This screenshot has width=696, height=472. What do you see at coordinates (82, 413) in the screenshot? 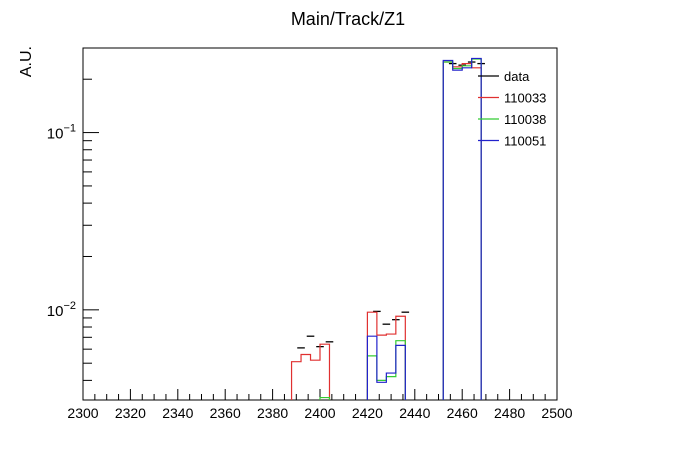
I see `x-tick-label: 2300` at bounding box center [82, 413].